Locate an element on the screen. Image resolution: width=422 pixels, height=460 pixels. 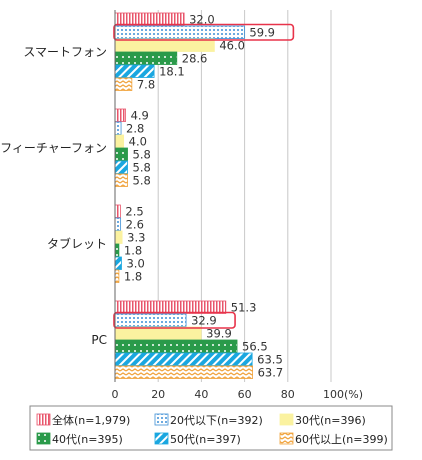
category-label: フィーチャーフォン is located at coordinates (53, 148).